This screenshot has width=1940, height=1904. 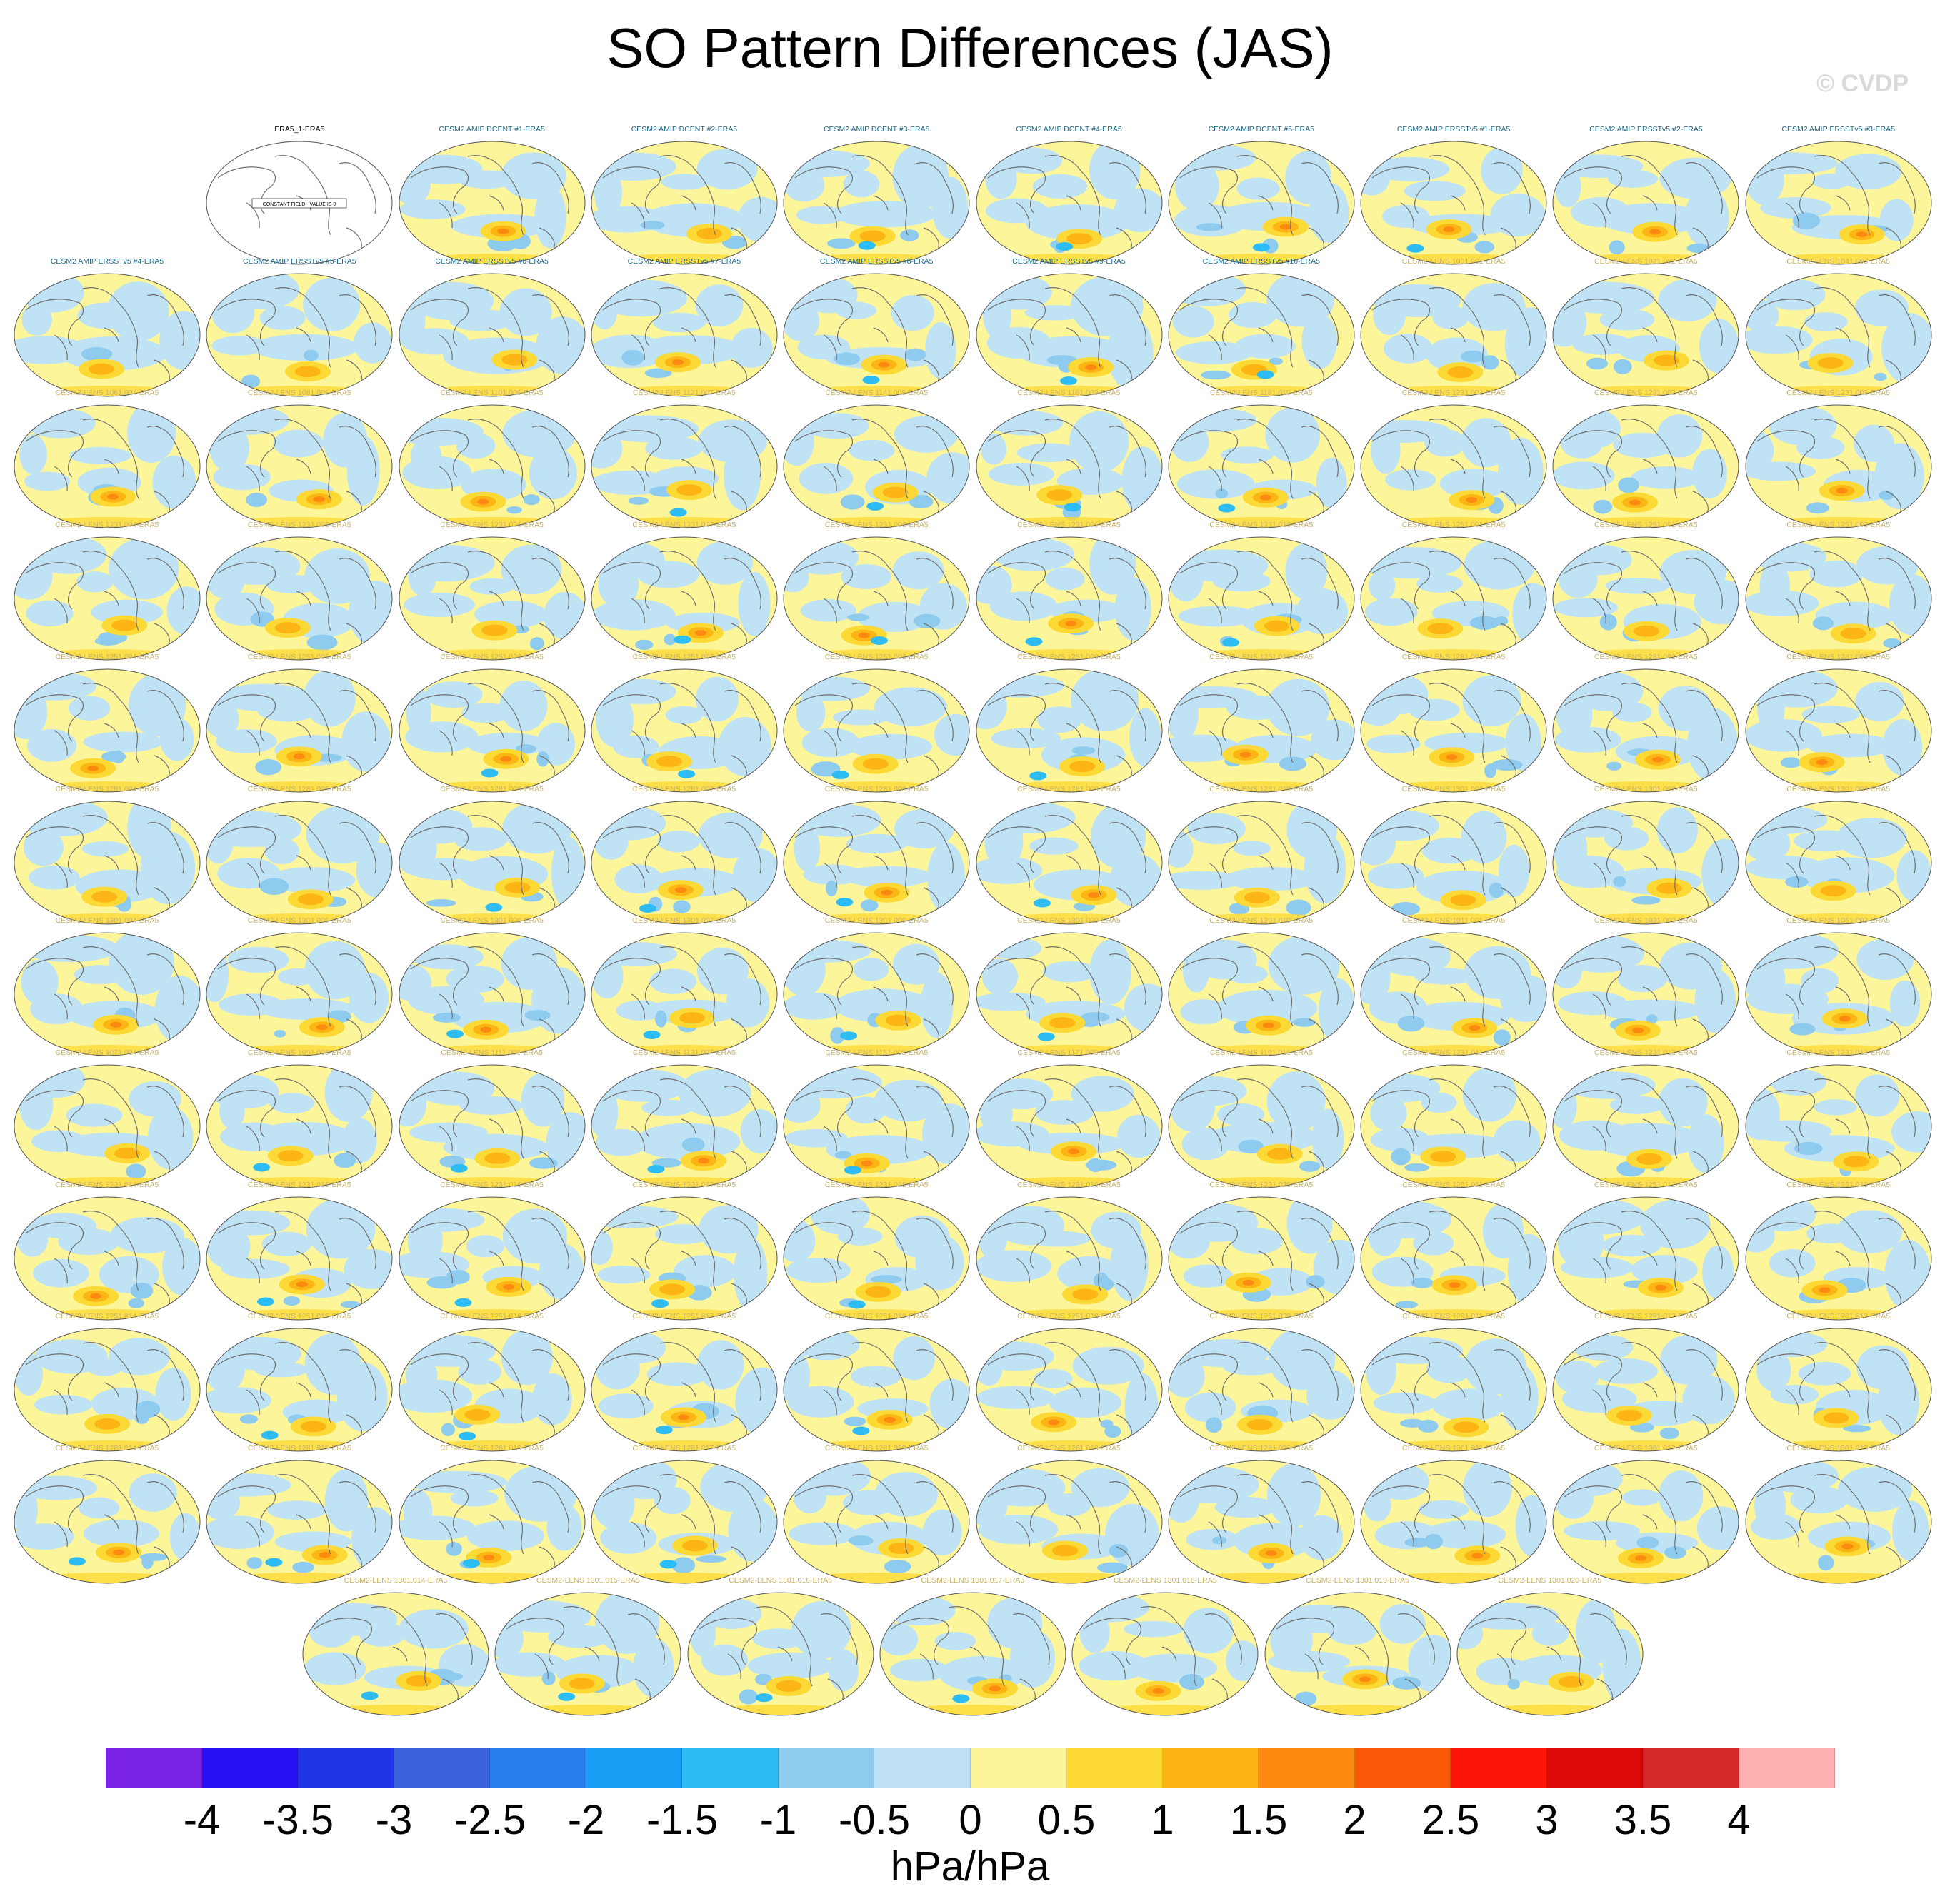 What do you see at coordinates (396, 1580) in the screenshot?
I see `panel-title: CESM2-LENS 1301.014-ERA5` at bounding box center [396, 1580].